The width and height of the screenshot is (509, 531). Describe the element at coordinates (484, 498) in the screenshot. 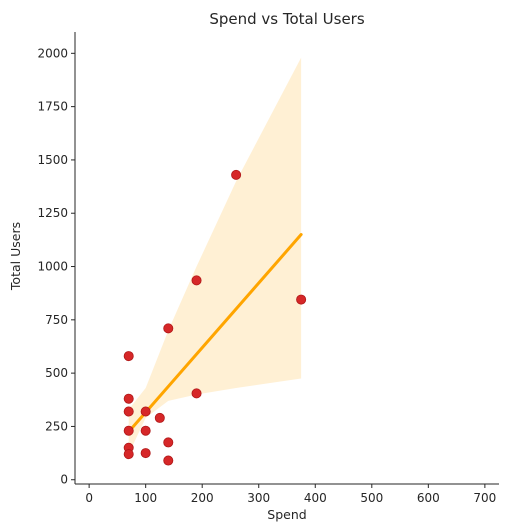

I see `x-tick-label: 700` at that location.